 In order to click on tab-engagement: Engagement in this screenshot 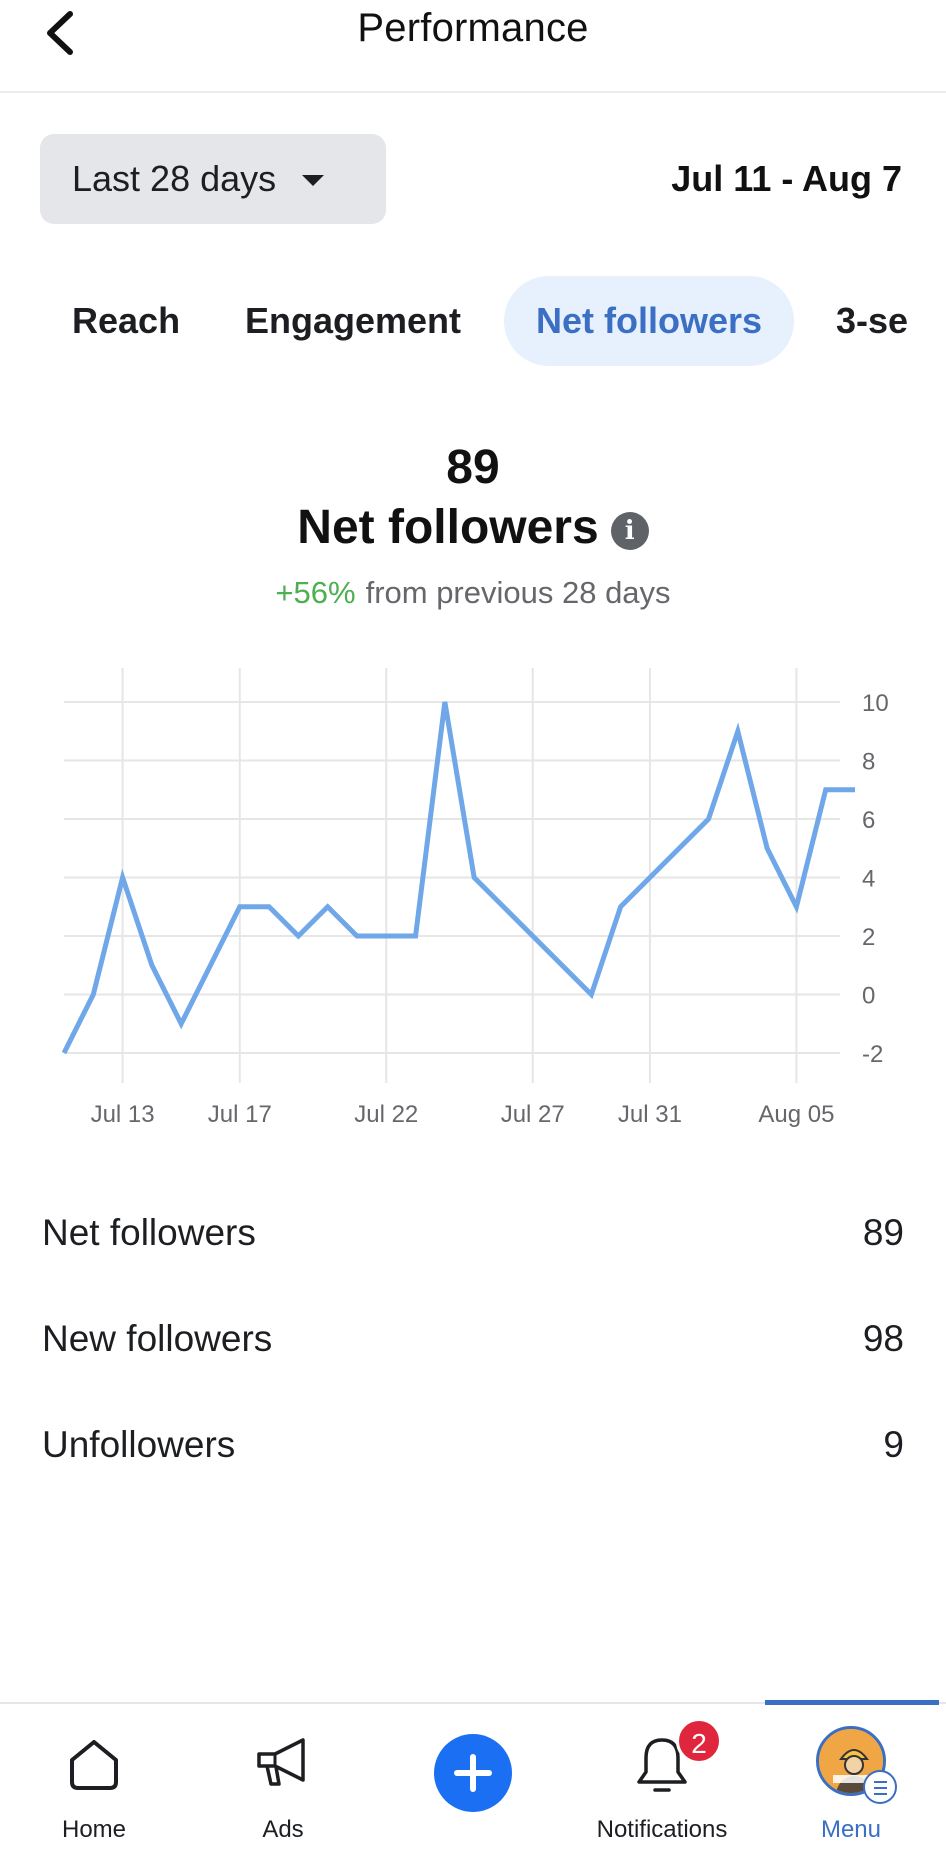, I will do `click(353, 320)`.